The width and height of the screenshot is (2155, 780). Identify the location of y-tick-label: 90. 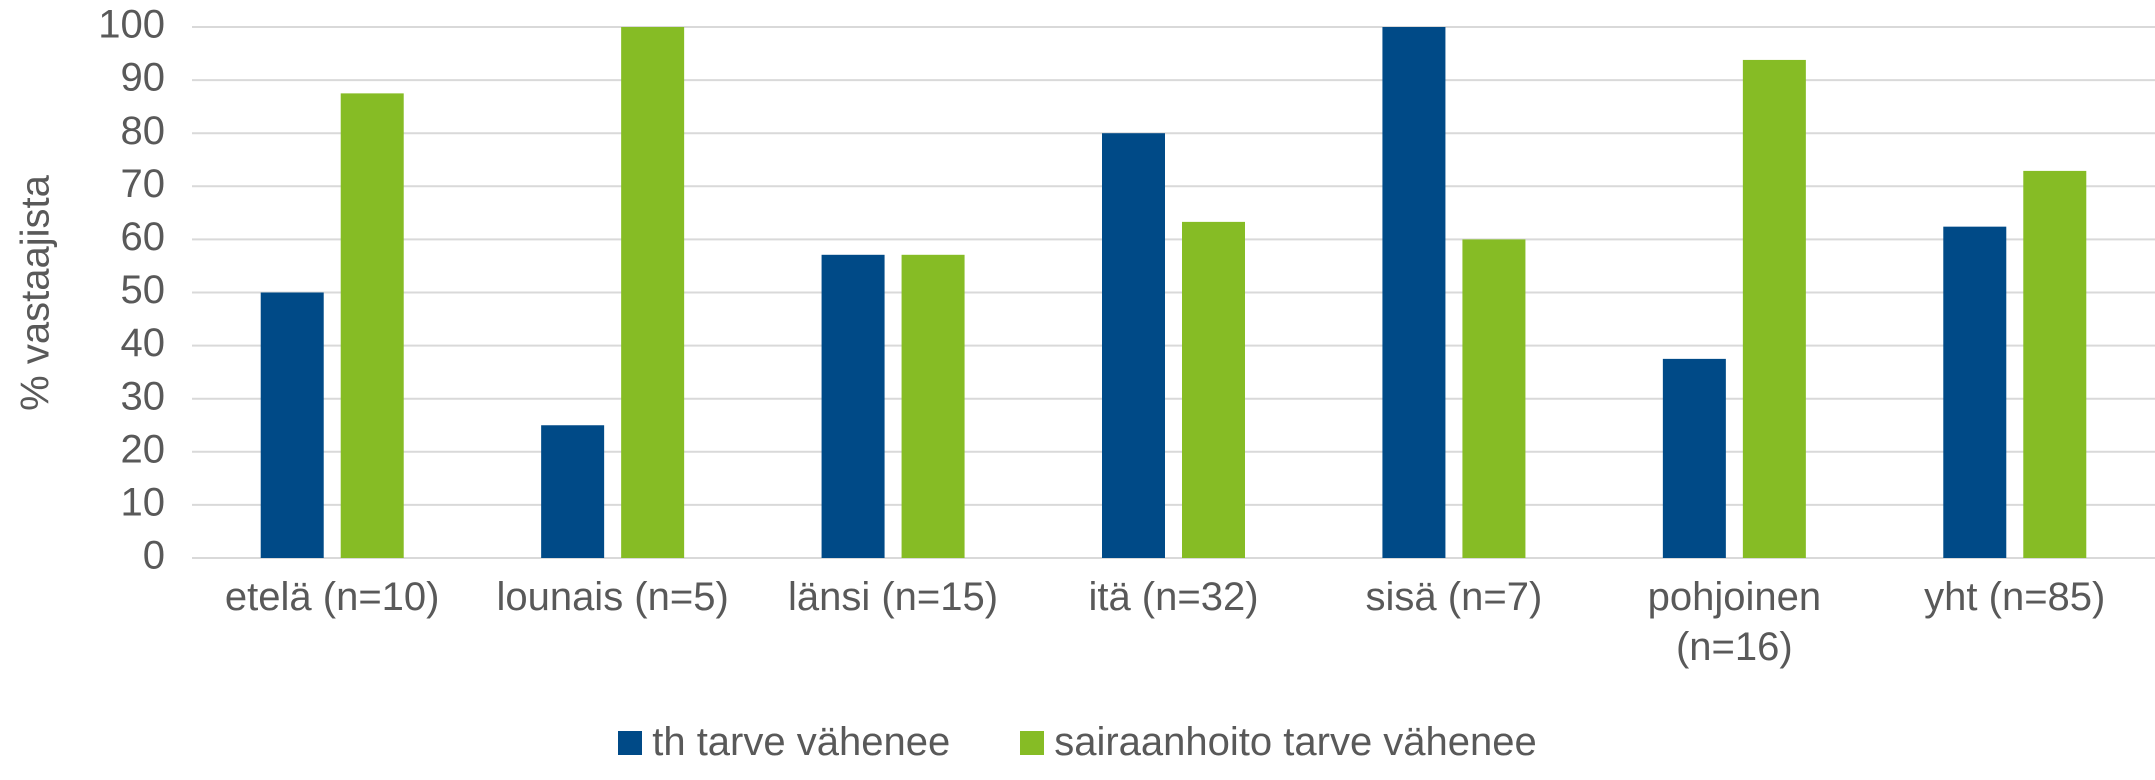
(143, 78).